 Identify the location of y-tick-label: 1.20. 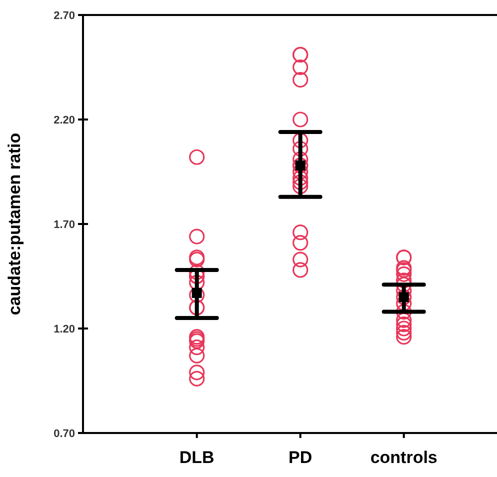
(64, 329).